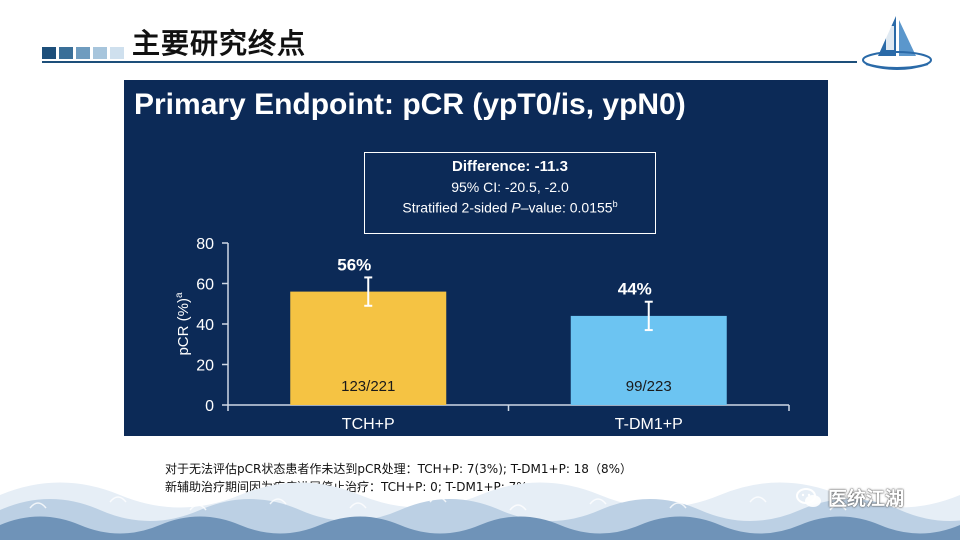 Image resolution: width=960 pixels, height=540 pixels. What do you see at coordinates (368, 386) in the screenshot?
I see `bar-count-label: 123/221` at bounding box center [368, 386].